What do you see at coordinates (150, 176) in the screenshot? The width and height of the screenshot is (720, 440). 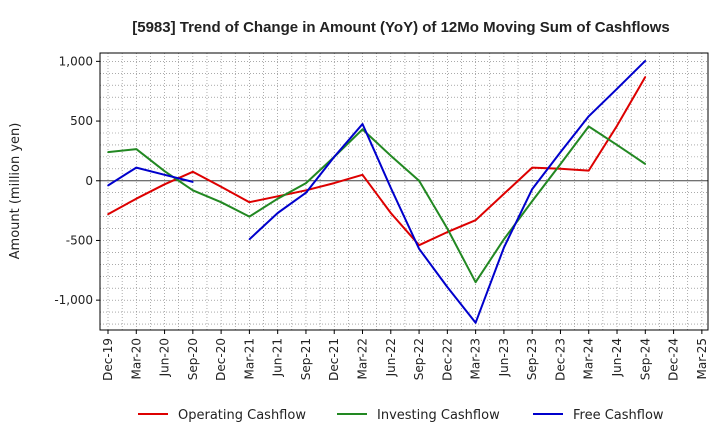 I see `free-cashflow-line` at bounding box center [150, 176].